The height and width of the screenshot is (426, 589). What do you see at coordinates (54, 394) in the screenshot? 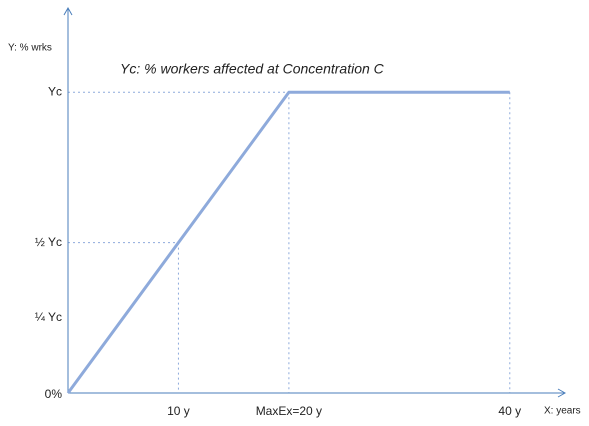
I see `y-tick-label: 0%` at bounding box center [54, 394].